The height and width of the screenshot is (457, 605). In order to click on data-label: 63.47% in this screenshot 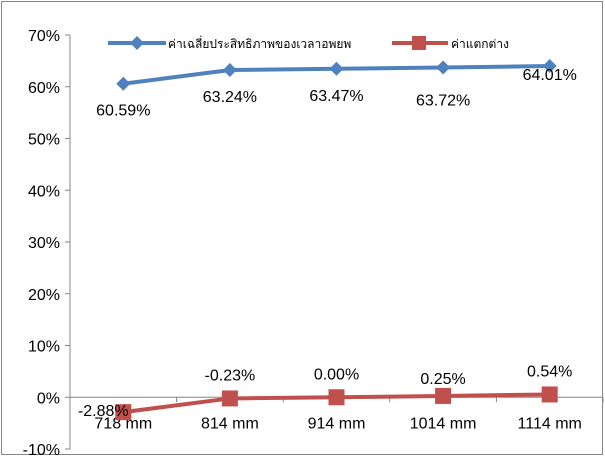, I will do `click(336, 96)`.